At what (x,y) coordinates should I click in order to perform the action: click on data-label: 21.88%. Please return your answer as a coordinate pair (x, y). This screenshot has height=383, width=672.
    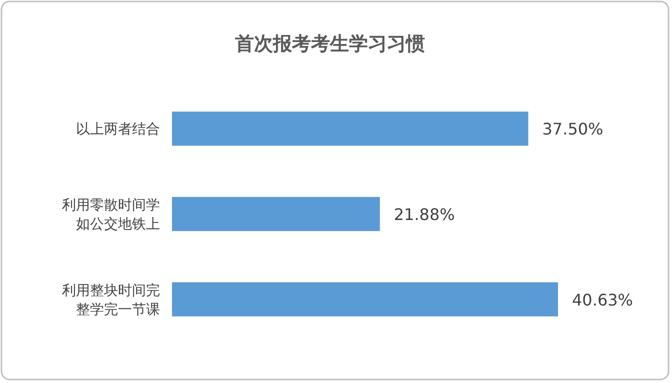
    Looking at the image, I should click on (424, 214).